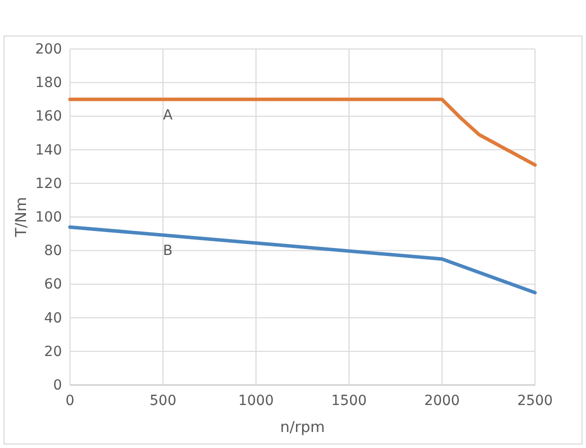 The height and width of the screenshot is (448, 586). Describe the element at coordinates (256, 400) in the screenshot. I see `x-tick-label: 1000` at that location.